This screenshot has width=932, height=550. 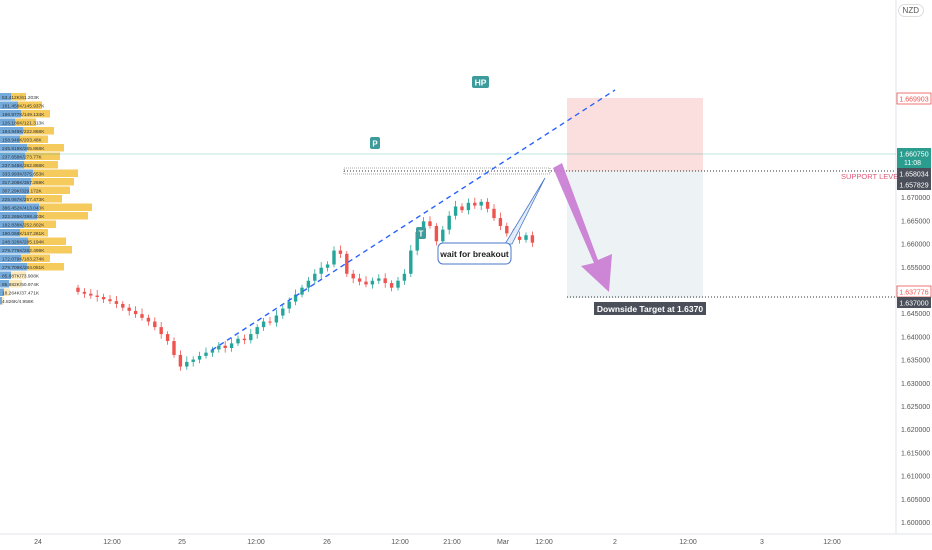 I want to click on price-tick-label: 1.640000, so click(x=915, y=337).